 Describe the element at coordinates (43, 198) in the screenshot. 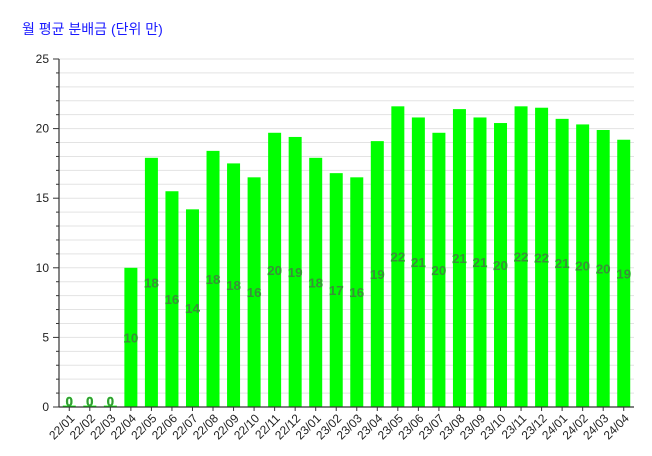

I see `y-tick-label: 15` at that location.